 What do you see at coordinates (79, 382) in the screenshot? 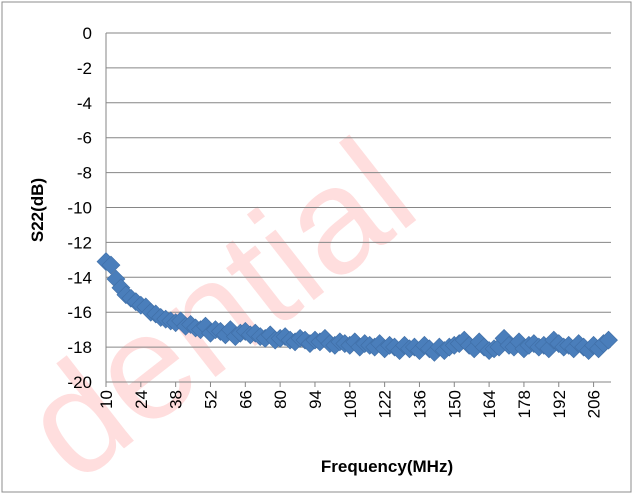
I see `y-tick-label: -20` at bounding box center [79, 382].